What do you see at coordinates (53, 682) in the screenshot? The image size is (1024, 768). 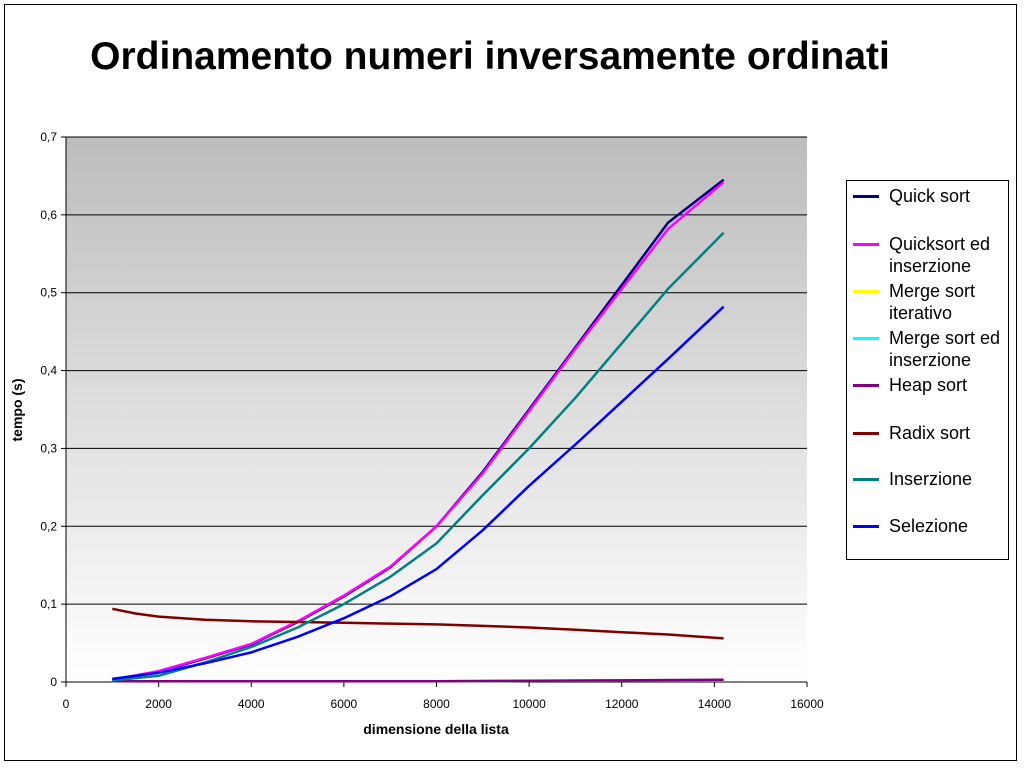 I see `y-tick-label: 0` at bounding box center [53, 682].